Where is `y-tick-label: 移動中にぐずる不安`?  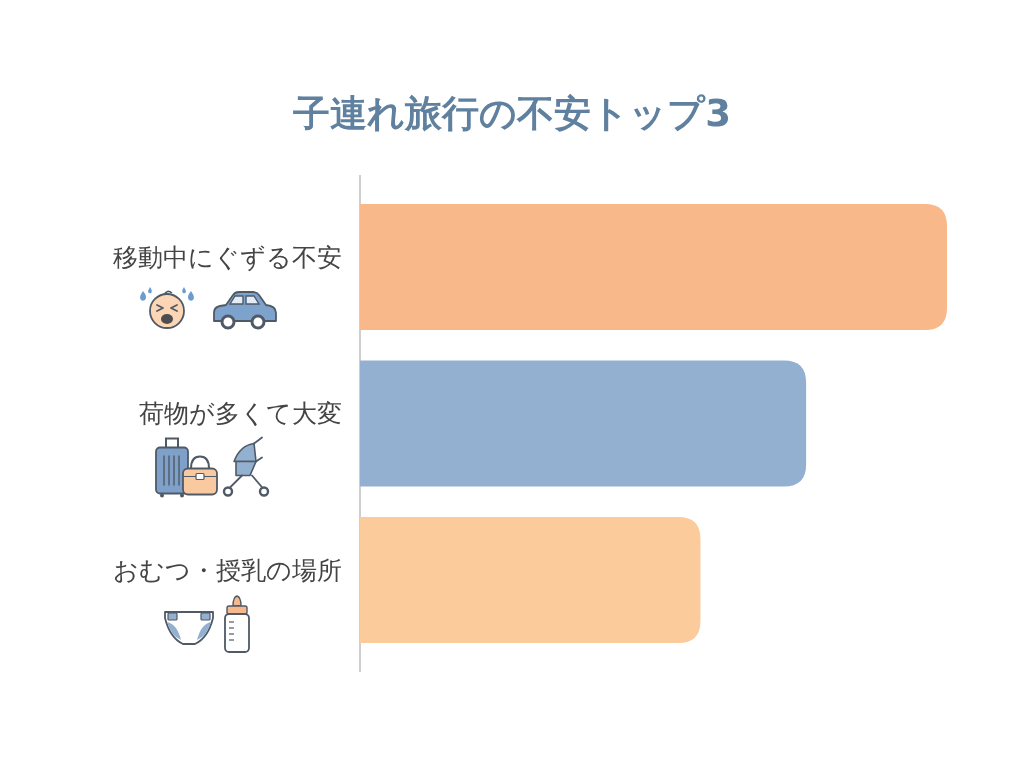 y-tick-label: 移動中にぐずる不安 is located at coordinates (227, 257).